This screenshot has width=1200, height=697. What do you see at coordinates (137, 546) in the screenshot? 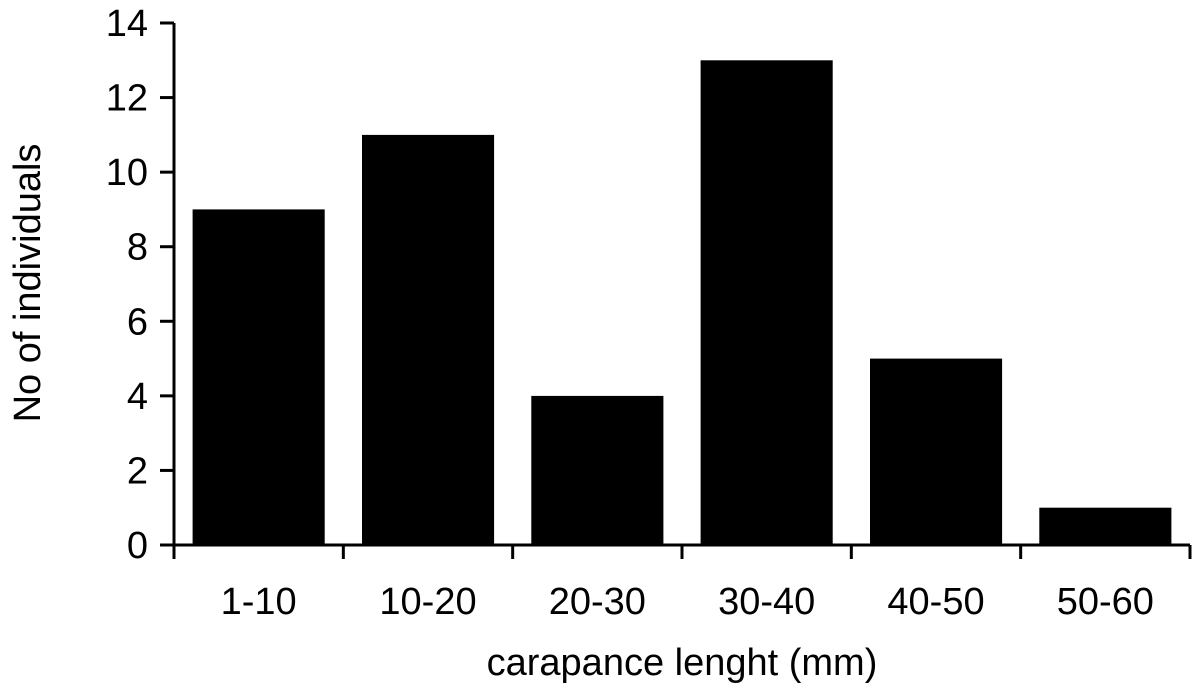
I see `y-tick-label: 0` at bounding box center [137, 546].